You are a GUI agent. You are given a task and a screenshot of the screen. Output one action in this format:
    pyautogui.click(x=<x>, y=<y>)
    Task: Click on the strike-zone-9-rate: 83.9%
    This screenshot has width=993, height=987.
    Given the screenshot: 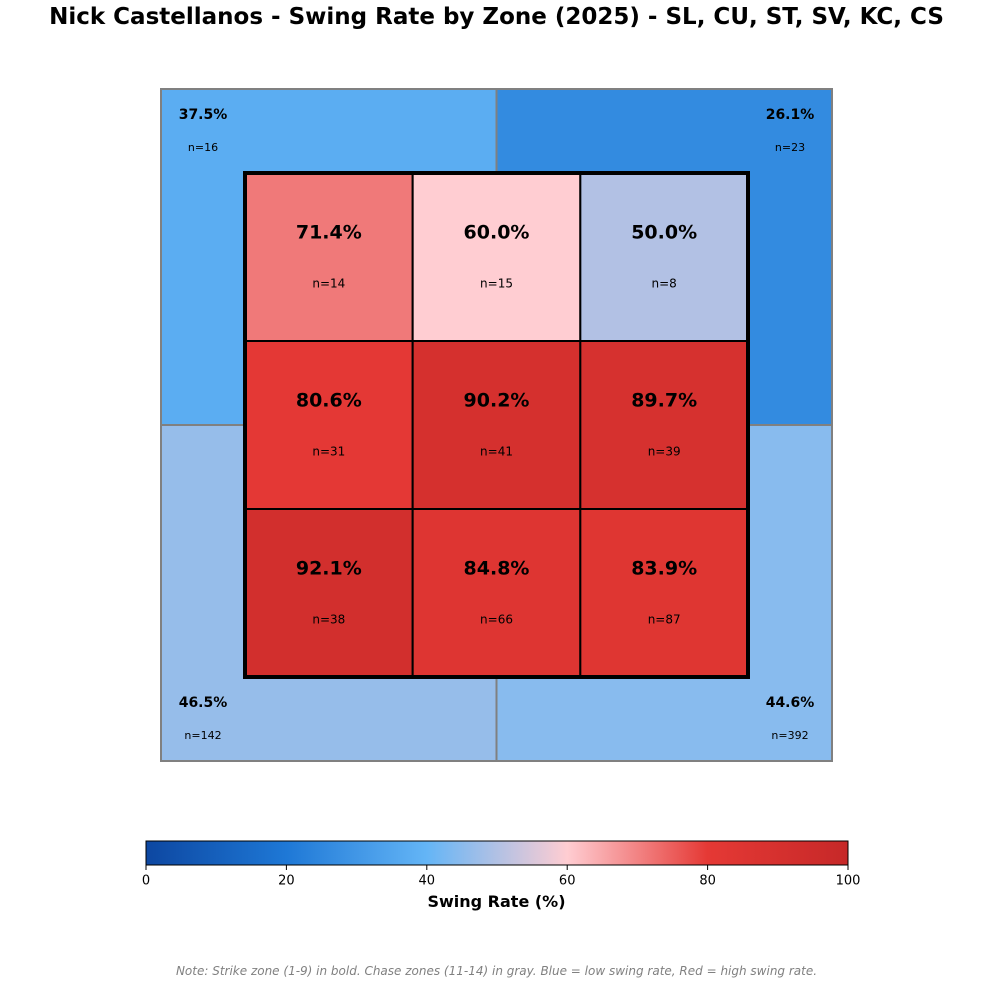 What is the action you would take?
    pyautogui.click(x=664, y=569)
    